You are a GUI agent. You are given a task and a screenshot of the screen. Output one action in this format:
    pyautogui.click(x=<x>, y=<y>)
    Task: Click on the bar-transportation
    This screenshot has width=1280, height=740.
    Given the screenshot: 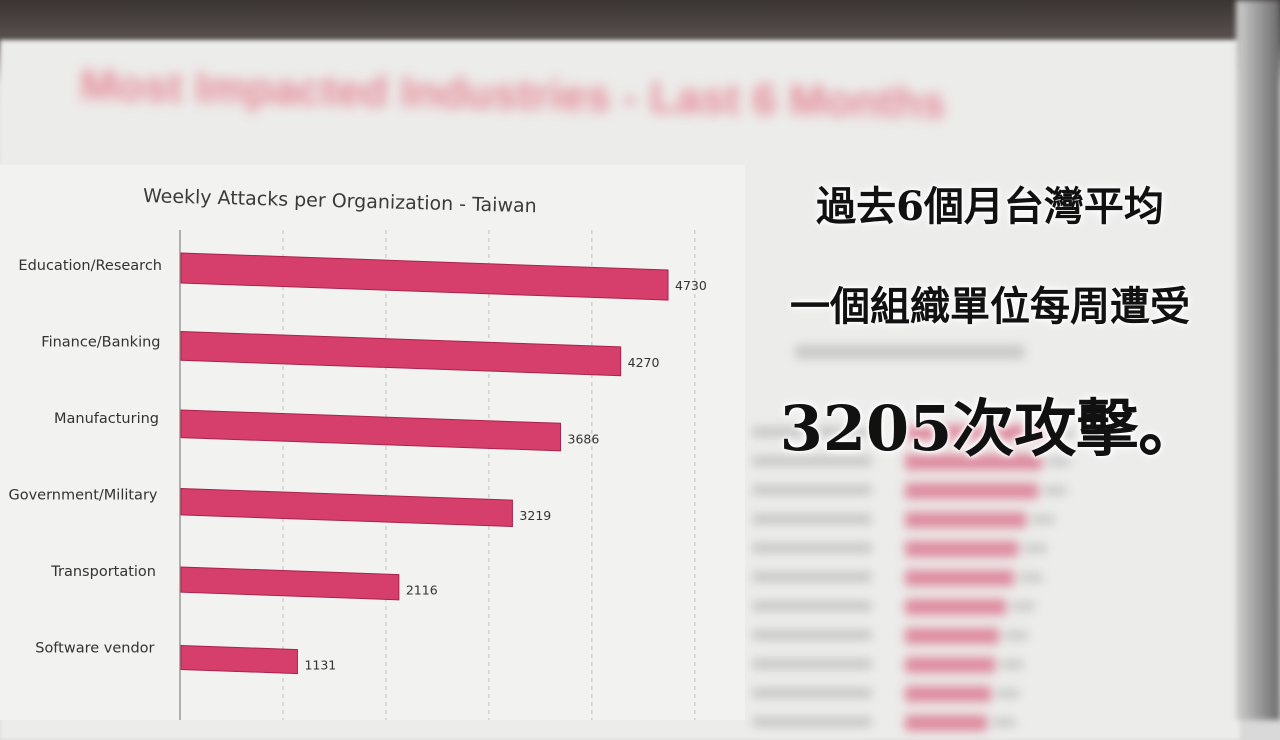 What is the action you would take?
    pyautogui.click(x=290, y=583)
    